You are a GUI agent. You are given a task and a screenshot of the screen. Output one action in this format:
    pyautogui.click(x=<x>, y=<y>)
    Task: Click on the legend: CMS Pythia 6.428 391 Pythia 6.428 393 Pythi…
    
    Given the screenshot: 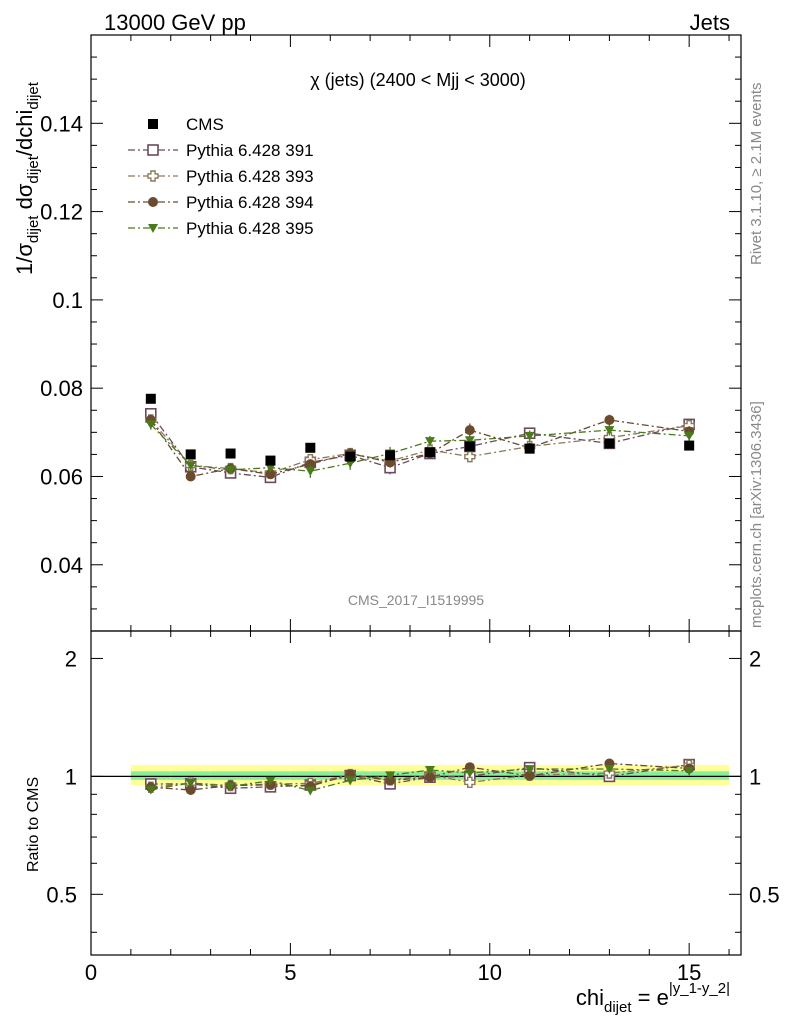 What is the action you would take?
    pyautogui.click(x=221, y=176)
    